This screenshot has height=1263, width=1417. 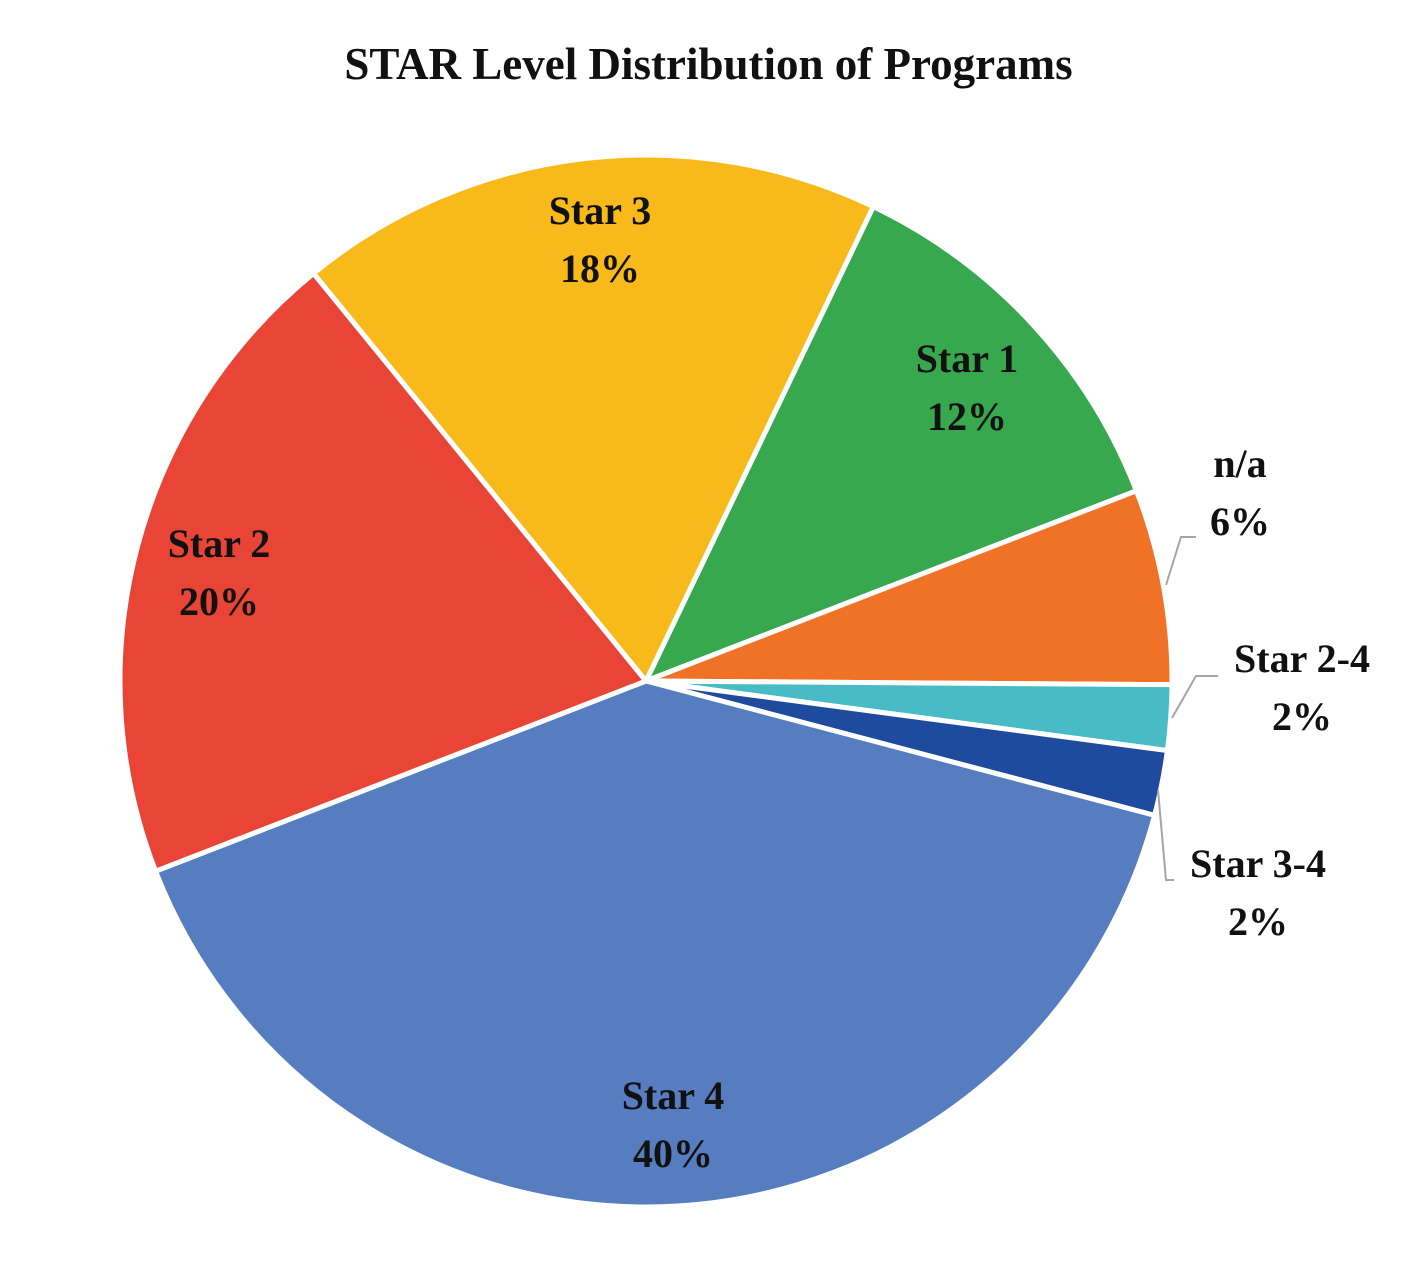 What do you see at coordinates (1302, 716) in the screenshot?
I see `data-percent-star-2-4: 2%` at bounding box center [1302, 716].